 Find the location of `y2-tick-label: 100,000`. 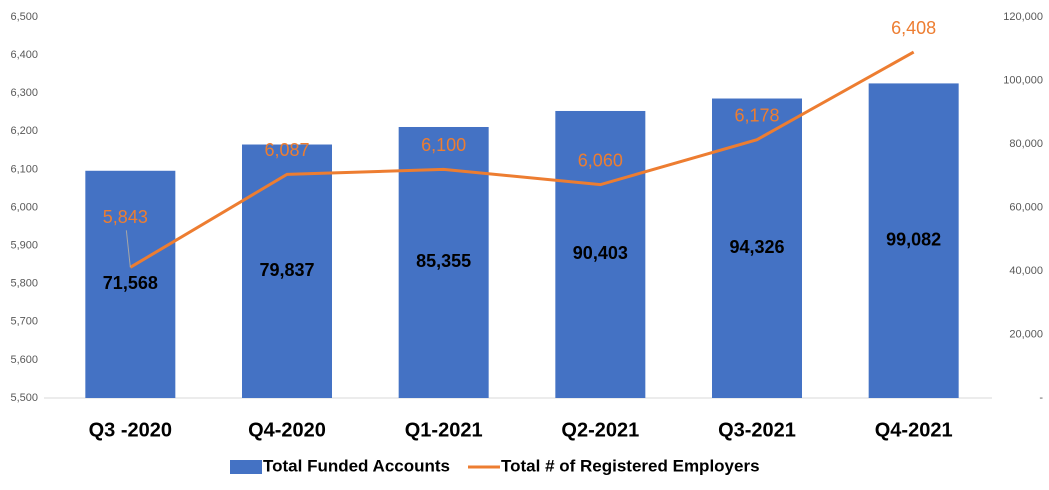

y2-tick-label: 100,000 is located at coordinates (1023, 80).